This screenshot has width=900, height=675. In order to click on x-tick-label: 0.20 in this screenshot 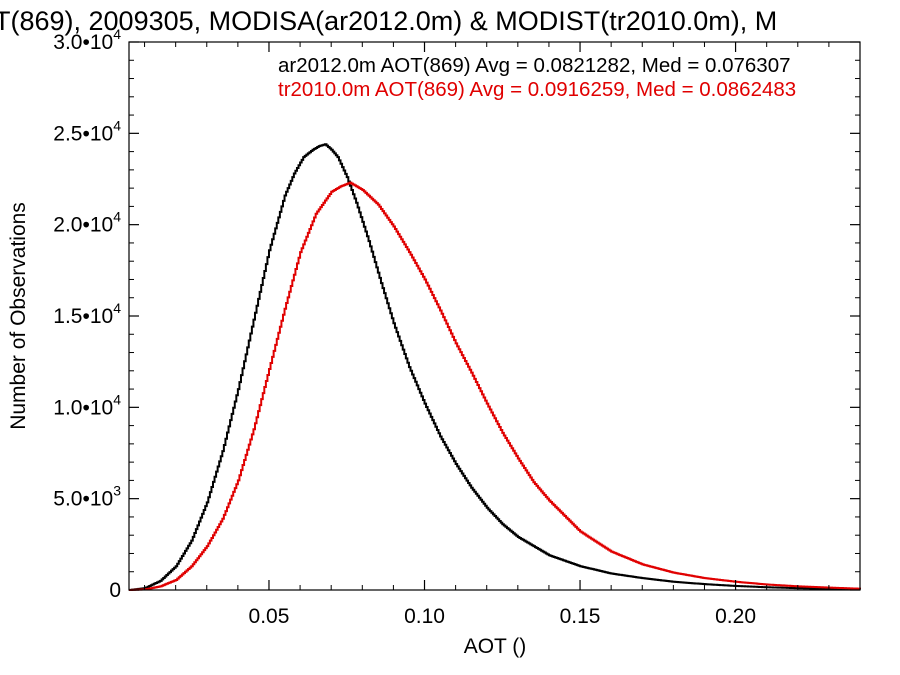, I will do `click(735, 616)`.